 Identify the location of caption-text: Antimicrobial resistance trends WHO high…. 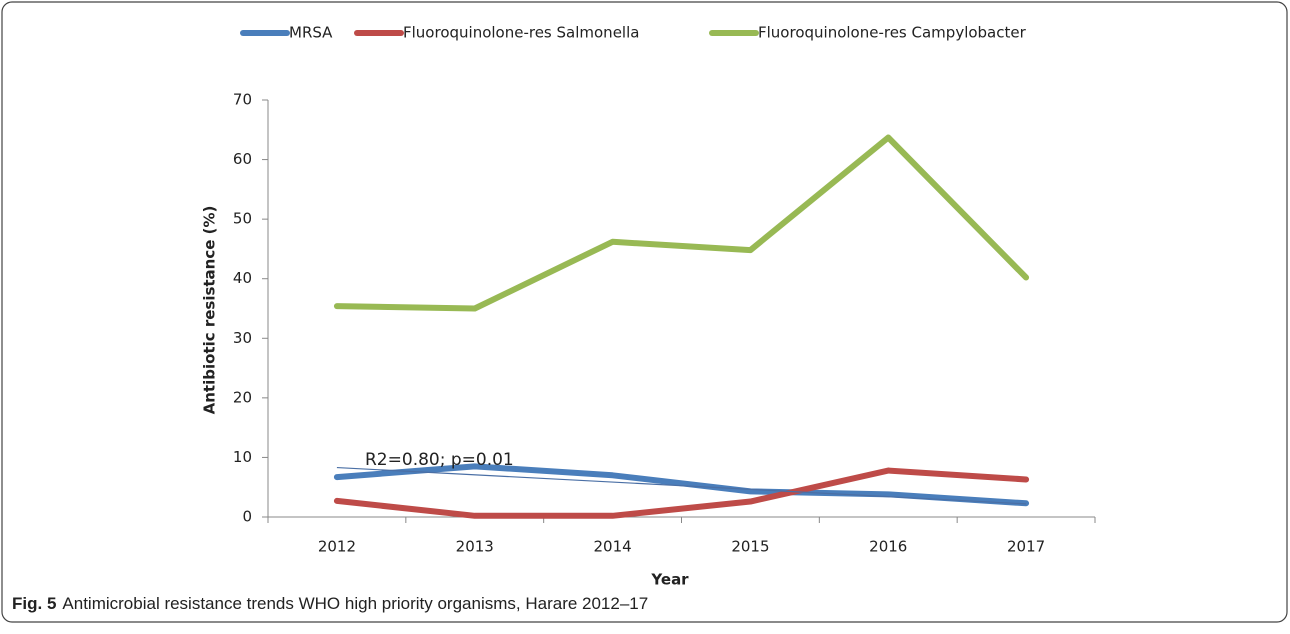
(355, 603).